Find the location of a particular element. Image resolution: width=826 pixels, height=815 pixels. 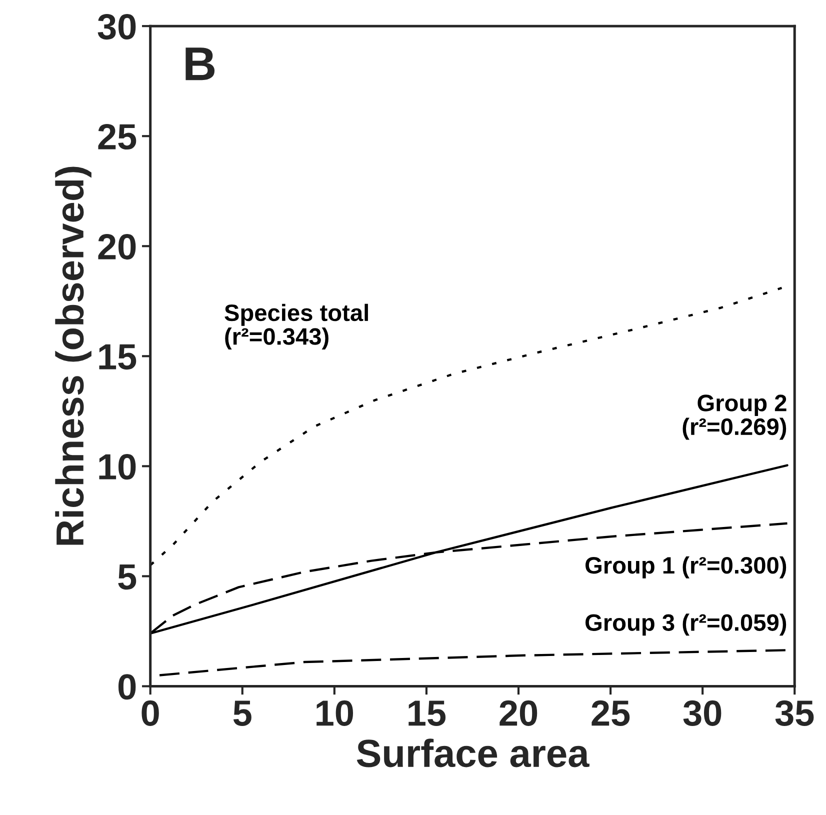

x-tick-label: 0 is located at coordinates (150, 713).